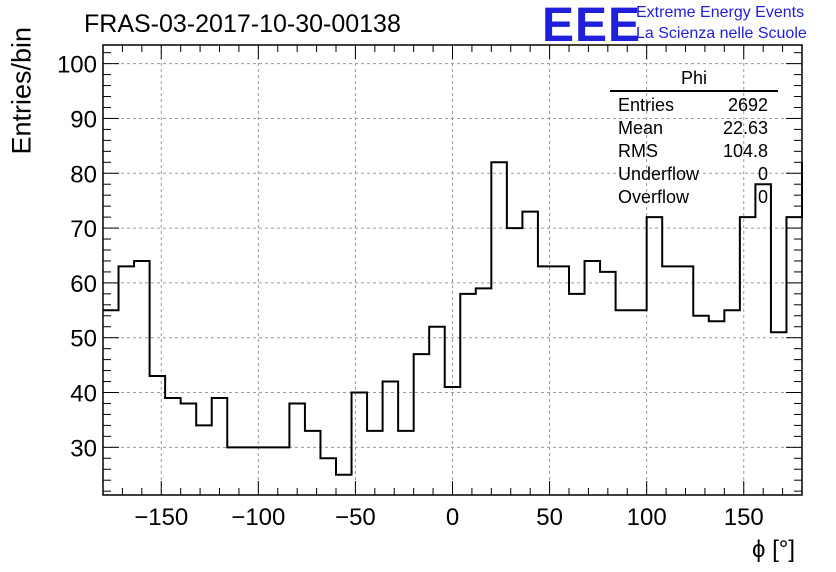 Image resolution: width=836 pixels, height=572 pixels. What do you see at coordinates (638, 151) in the screenshot?
I see `stats-label: RMS` at bounding box center [638, 151].